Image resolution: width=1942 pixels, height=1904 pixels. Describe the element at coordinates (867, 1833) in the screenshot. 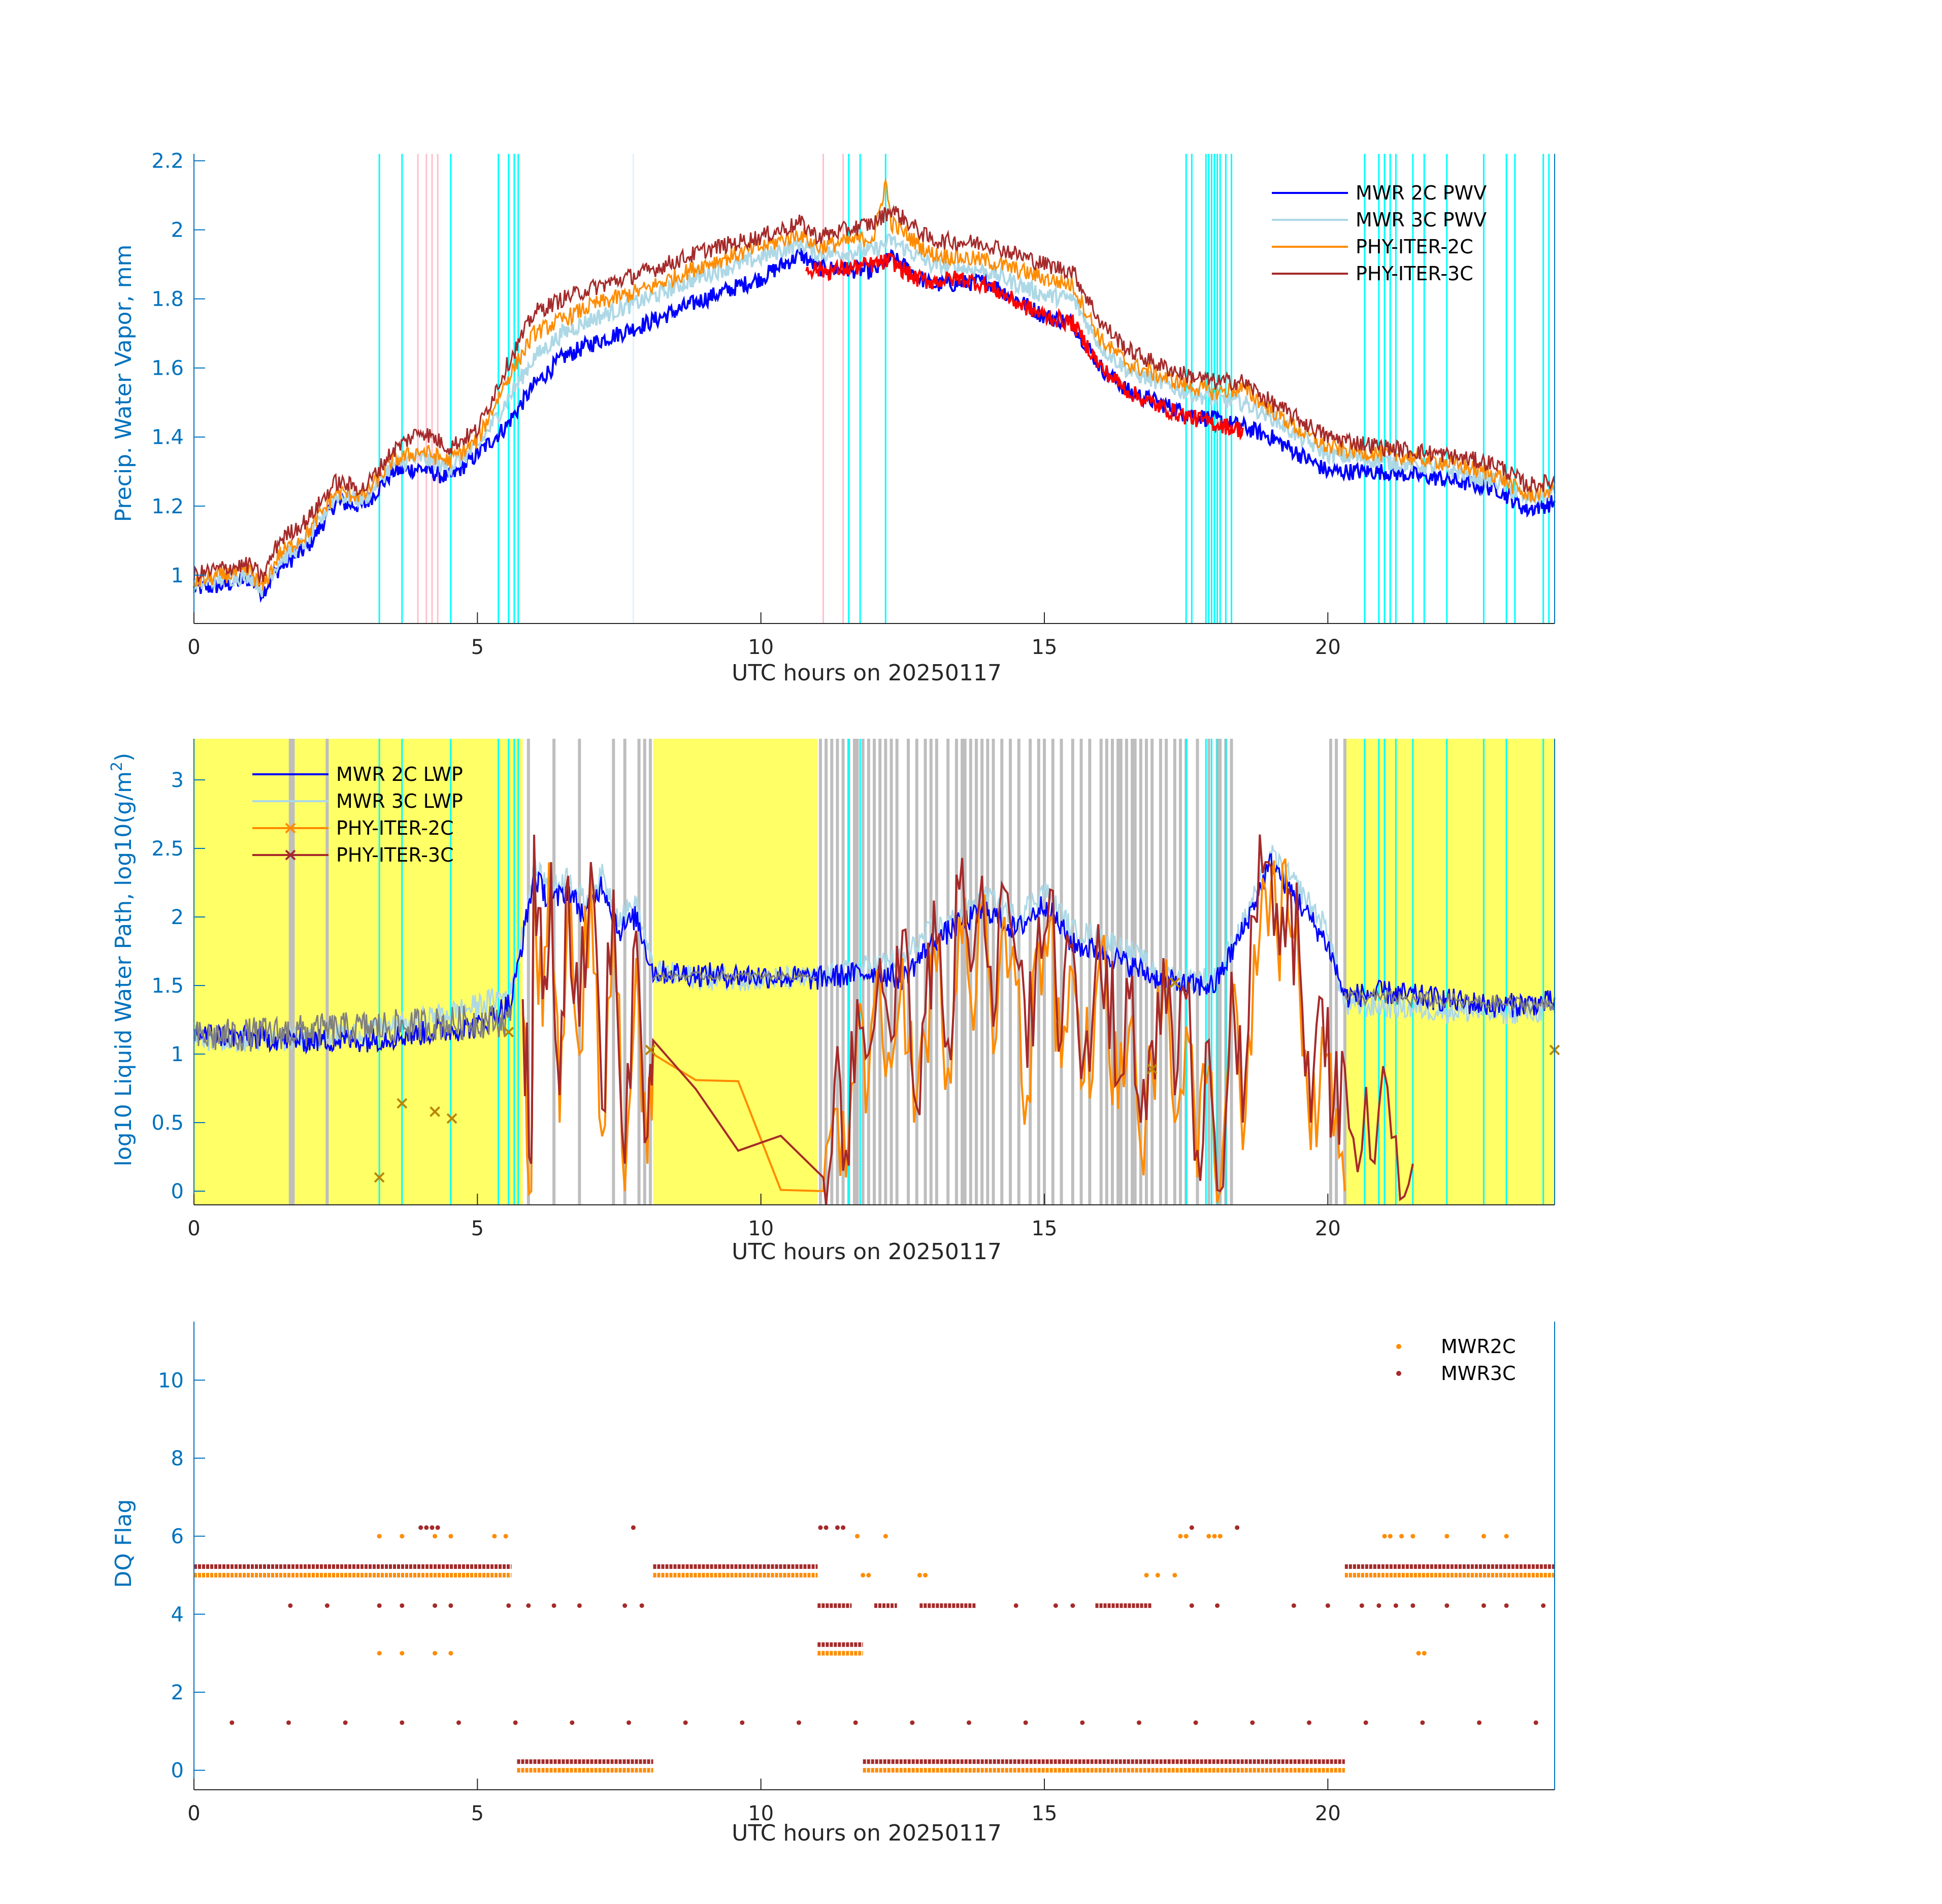

I see `dq-x-axis-label: UTC hours on 20250117` at that location.